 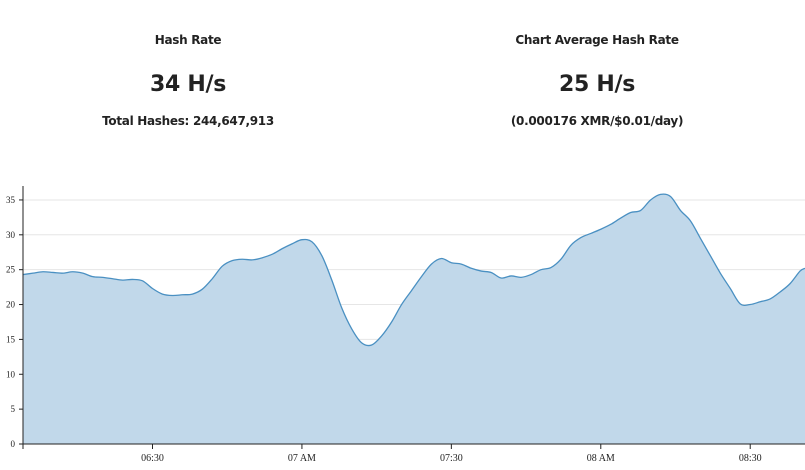 I want to click on x-tick-label: 08:30, so click(x=750, y=458).